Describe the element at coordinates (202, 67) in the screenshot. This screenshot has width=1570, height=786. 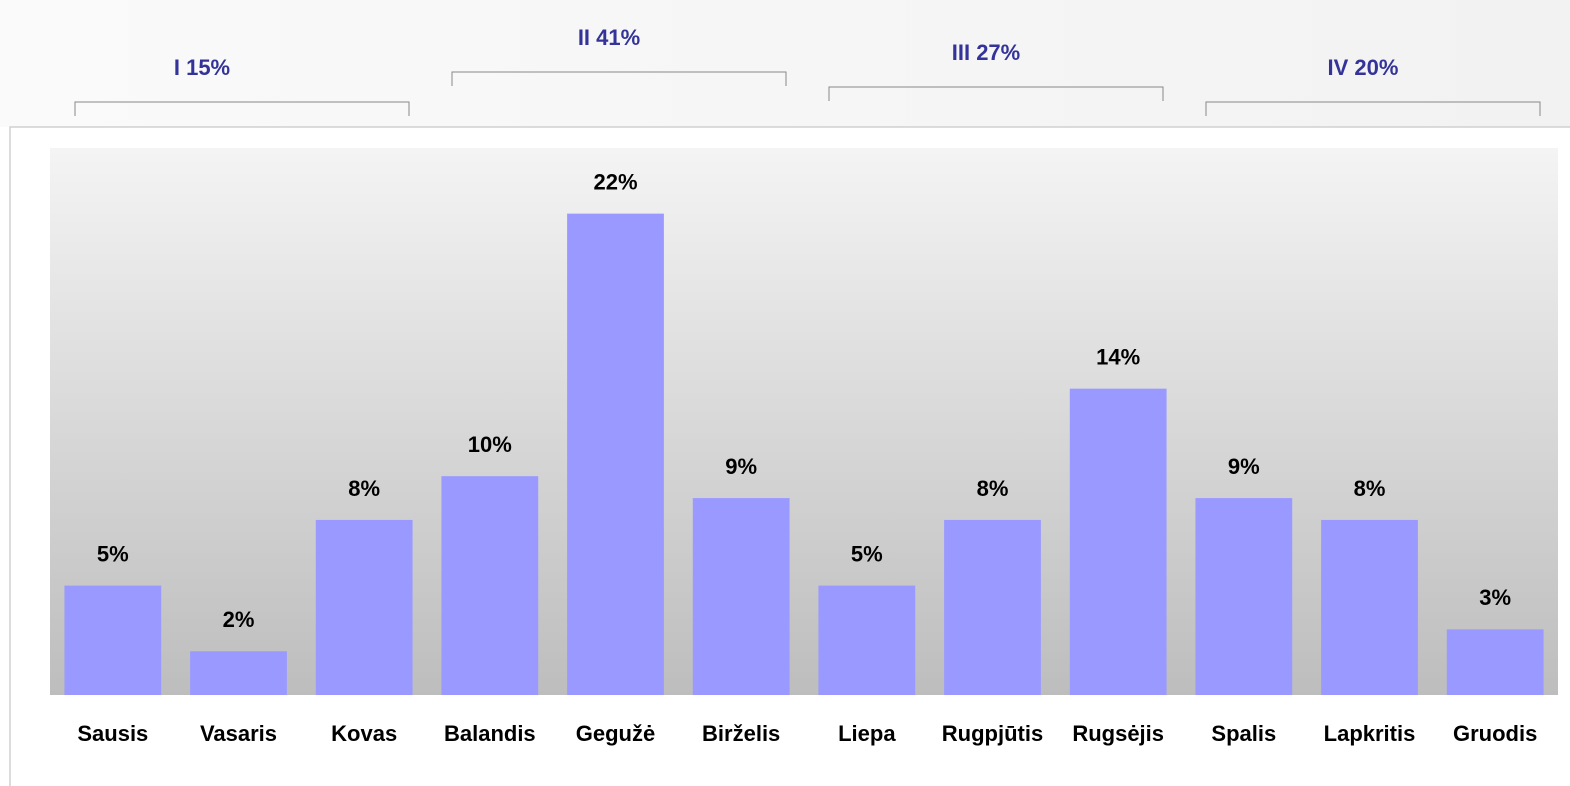
I see `quarter-label: I 15%` at that location.